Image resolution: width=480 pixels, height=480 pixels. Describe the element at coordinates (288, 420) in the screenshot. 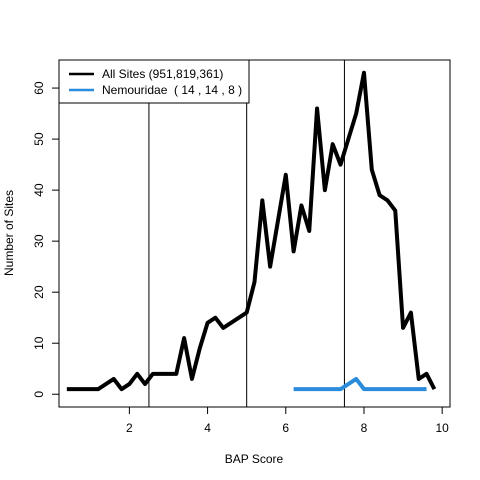

I see `x-axis: 2 4 6 8 10` at that location.